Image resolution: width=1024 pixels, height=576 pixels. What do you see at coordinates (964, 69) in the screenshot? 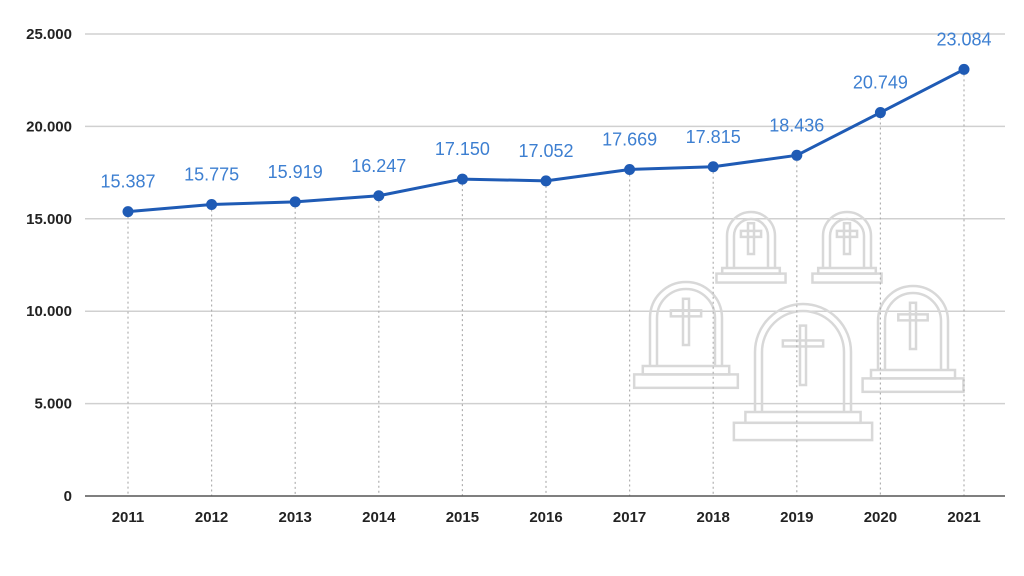
I see `data-point-2021` at bounding box center [964, 69].